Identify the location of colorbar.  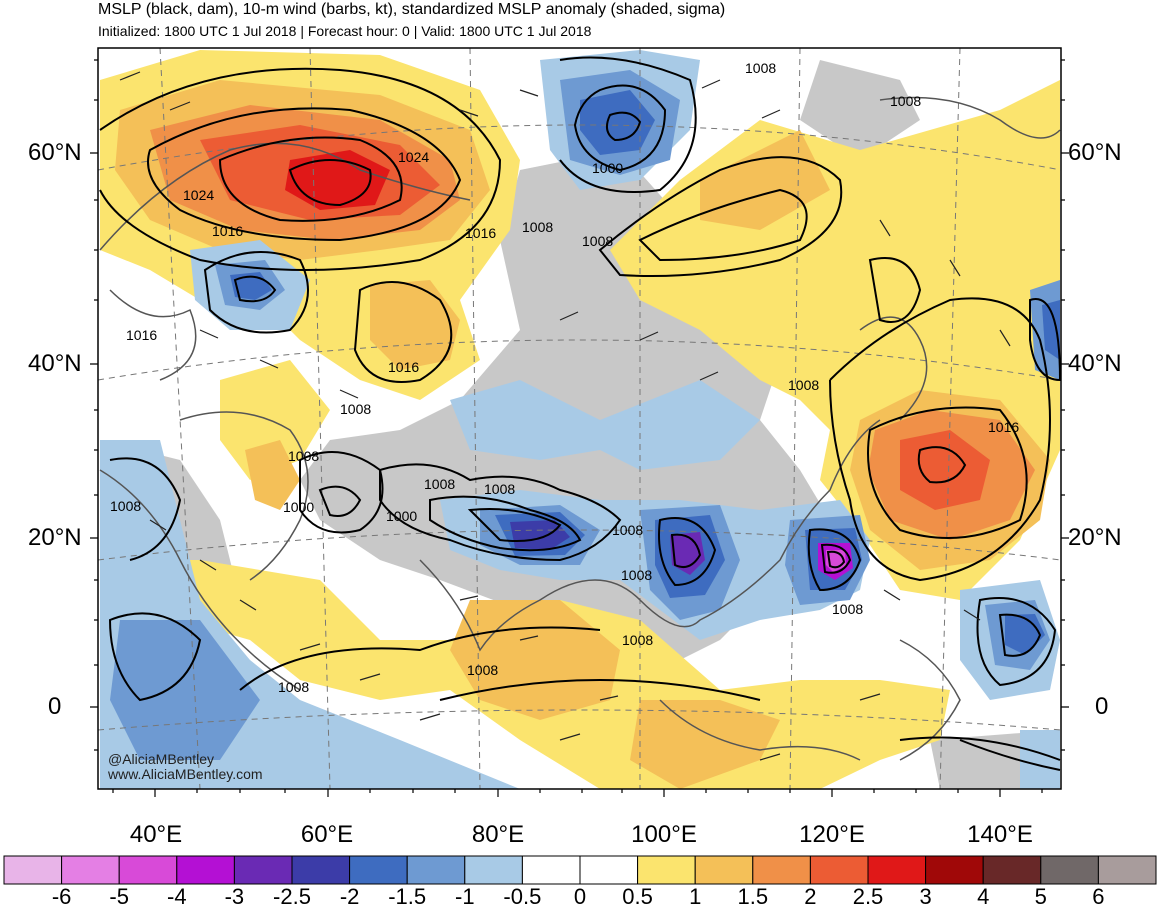
(580, 870).